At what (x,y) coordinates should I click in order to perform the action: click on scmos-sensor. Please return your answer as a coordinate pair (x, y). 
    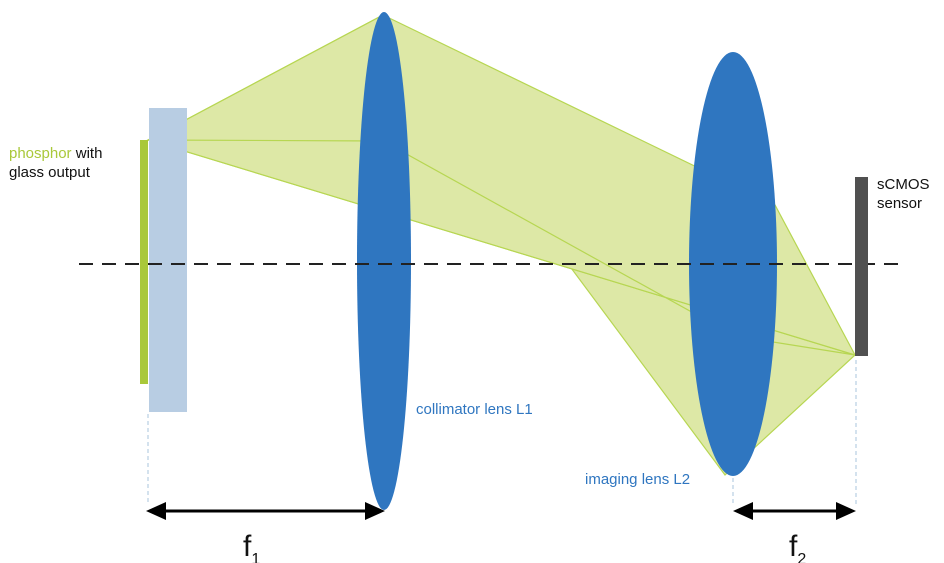
    Looking at the image, I should click on (861, 266).